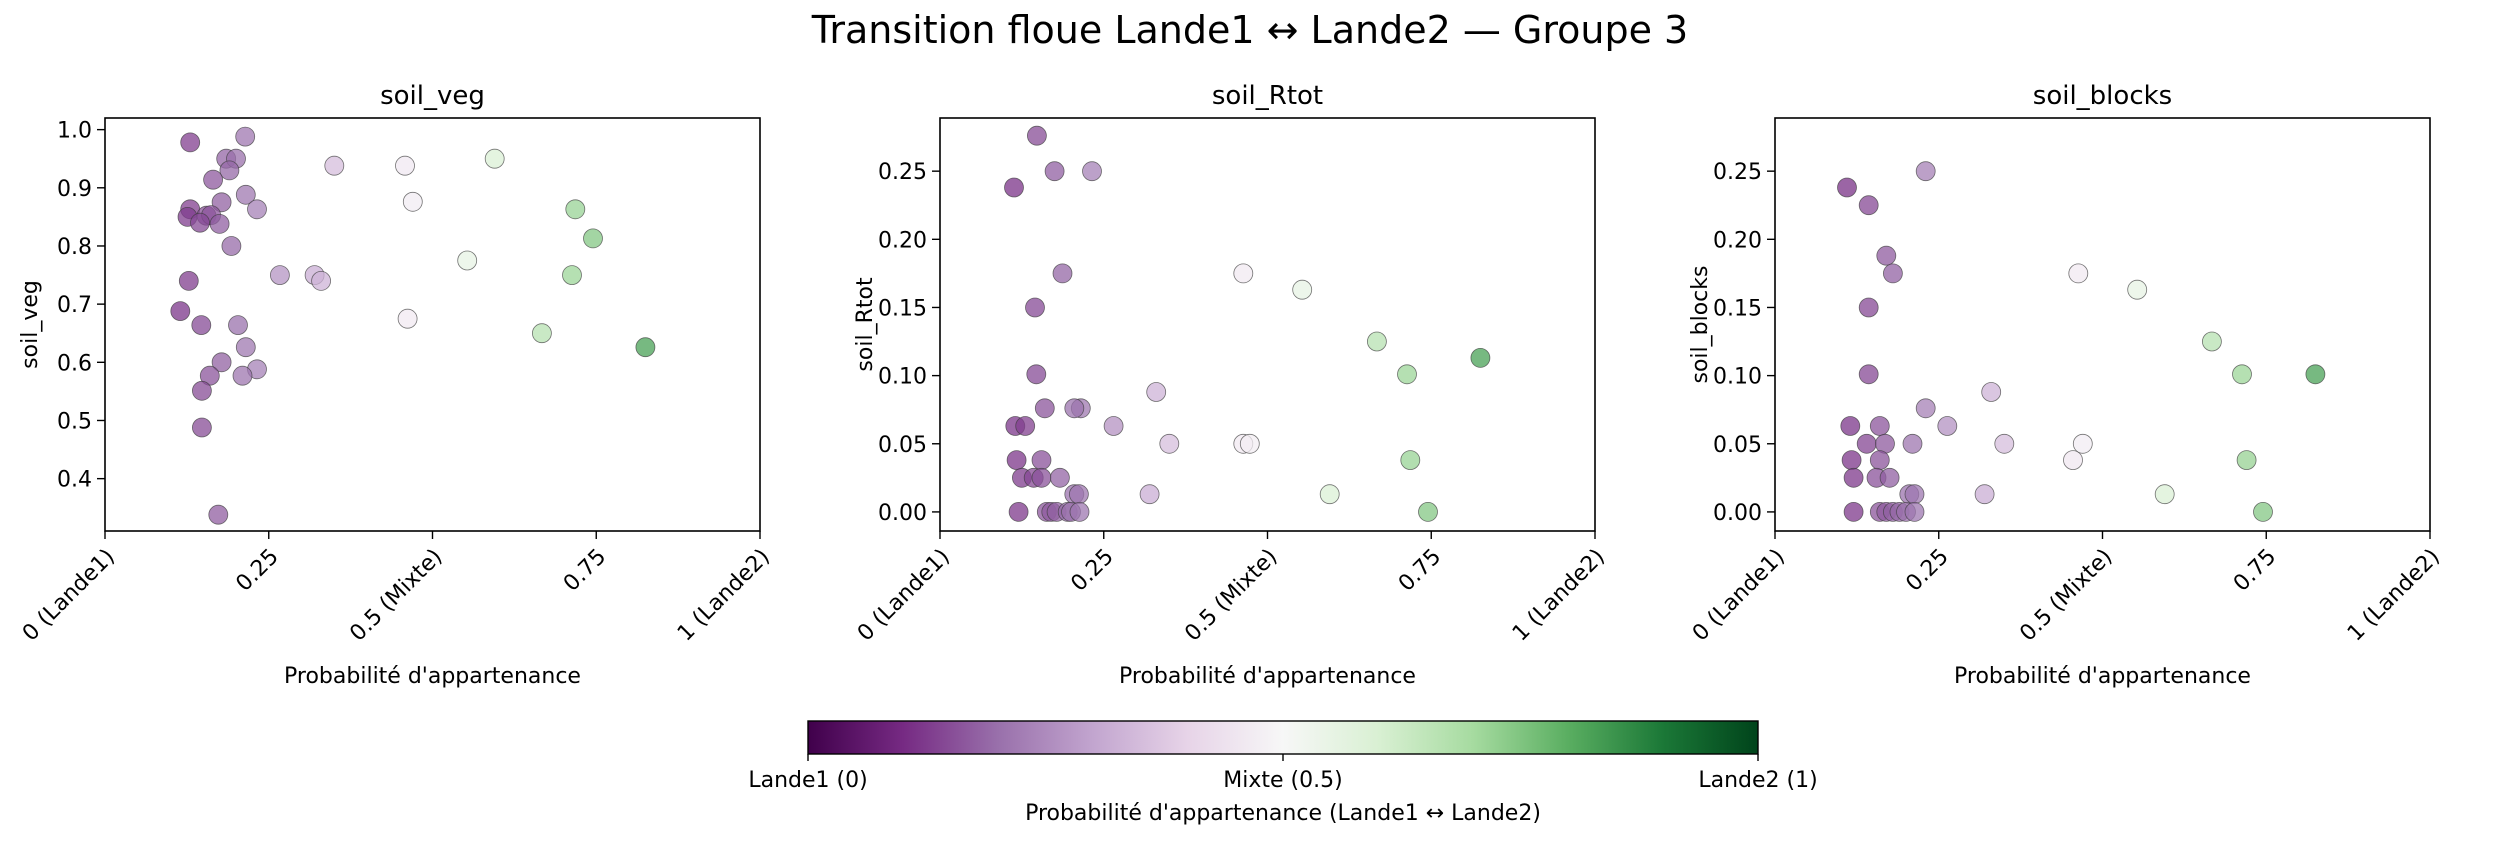 Image resolution: width=2500 pixels, height=842 pixels. I want to click on y-tick-label: 0.25, so click(902, 172).